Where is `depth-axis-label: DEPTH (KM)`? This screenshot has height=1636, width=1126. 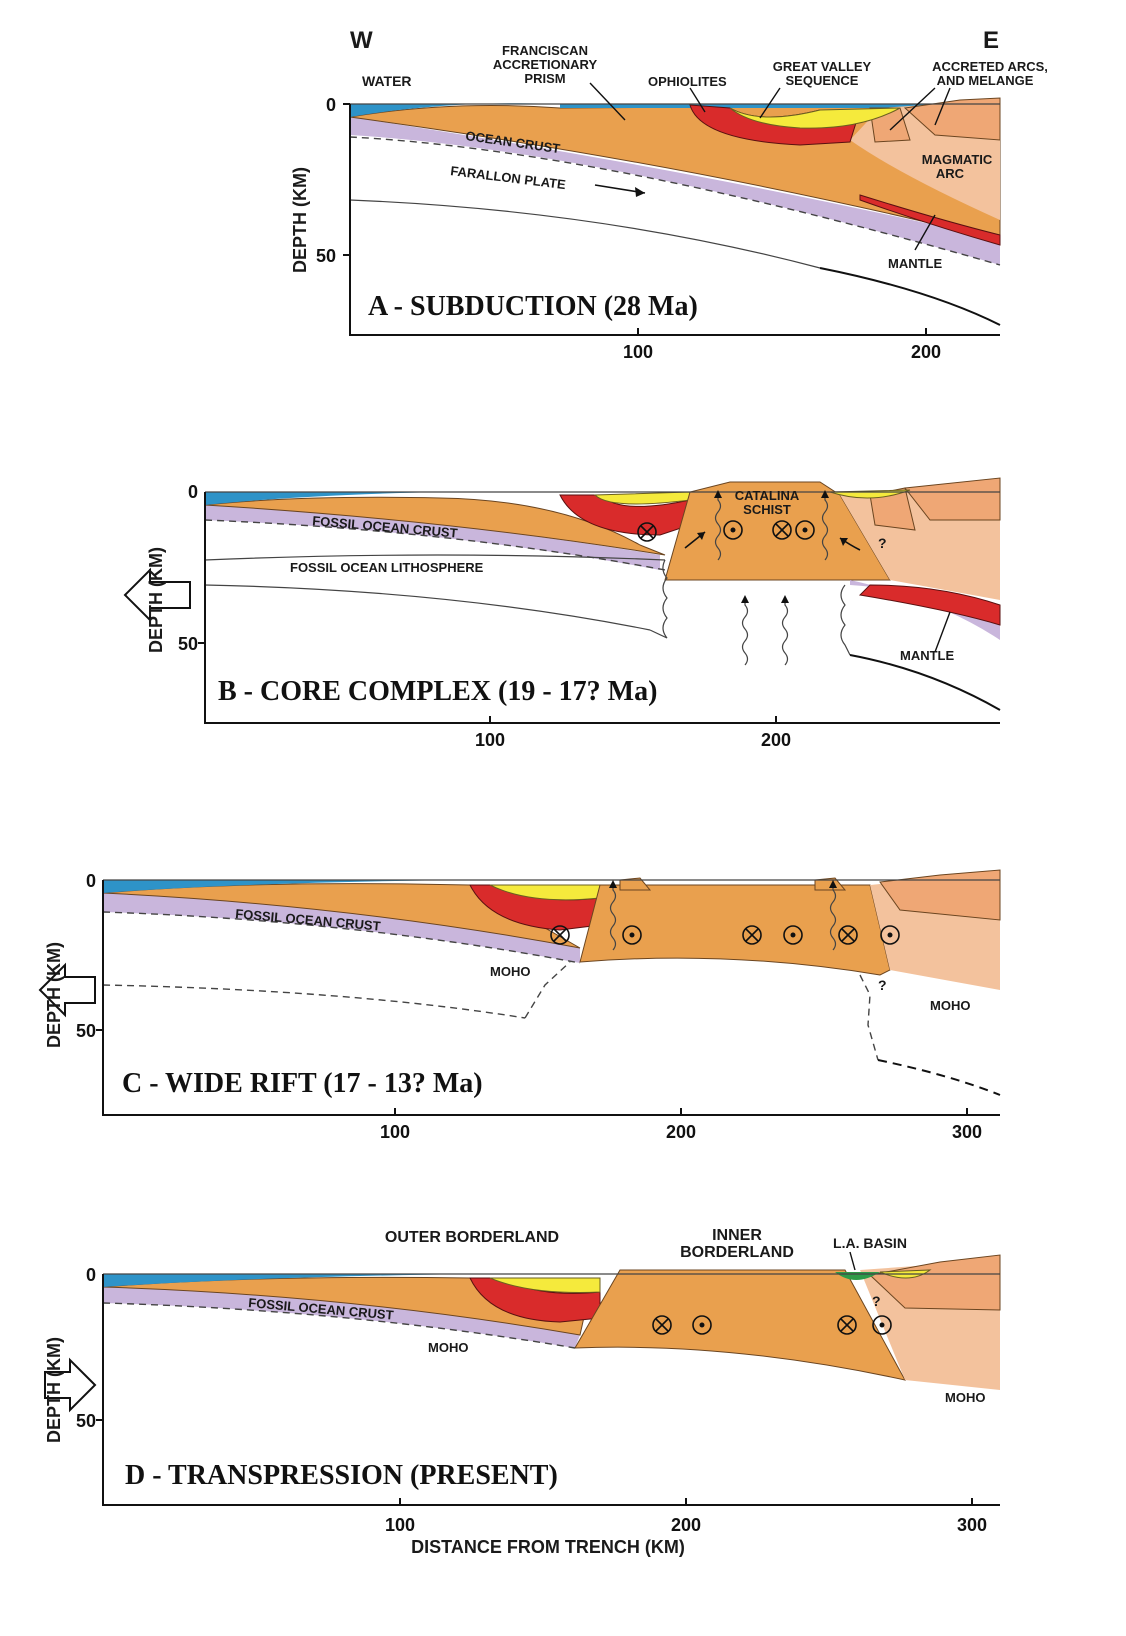 depth-axis-label: DEPTH (KM) is located at coordinates (300, 220).